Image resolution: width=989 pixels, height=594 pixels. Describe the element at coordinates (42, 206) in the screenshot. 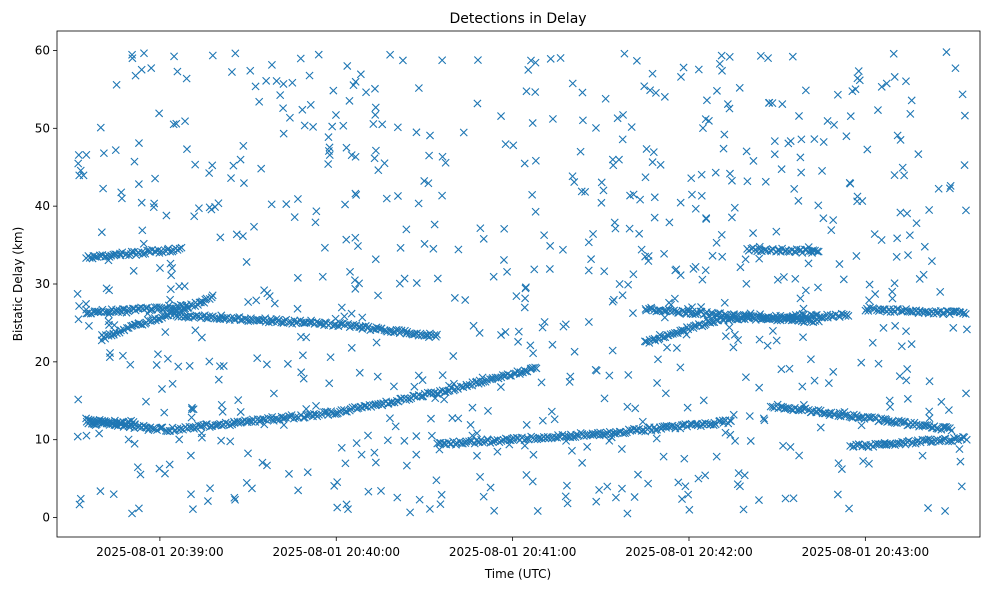

I see `y-tick-label: 40` at that location.